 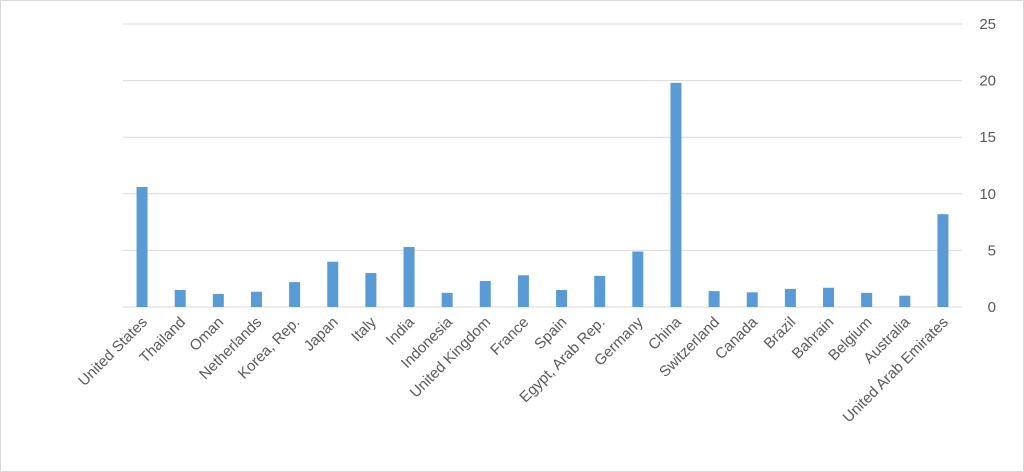 I want to click on y-tick-label: 10, so click(x=987, y=194).